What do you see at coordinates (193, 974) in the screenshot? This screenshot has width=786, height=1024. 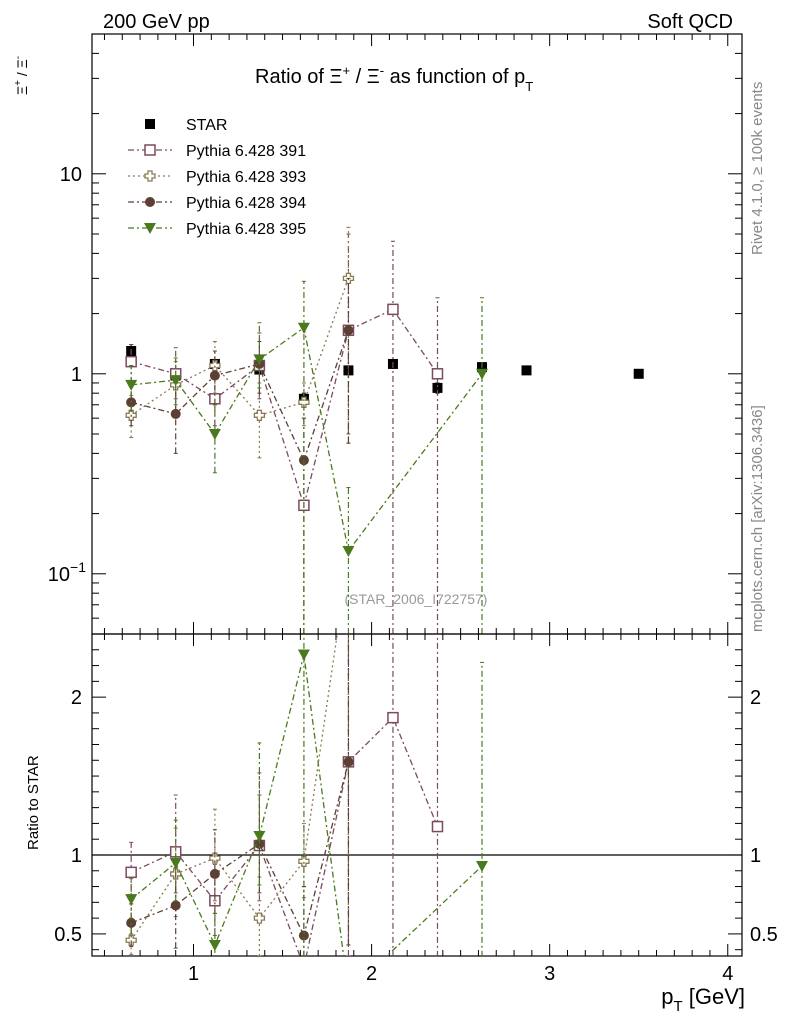 I see `x-tick-label: 1` at bounding box center [193, 974].